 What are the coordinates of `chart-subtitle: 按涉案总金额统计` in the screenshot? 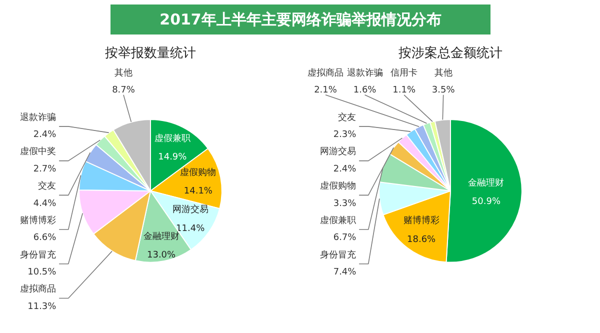 It's located at (450, 52).